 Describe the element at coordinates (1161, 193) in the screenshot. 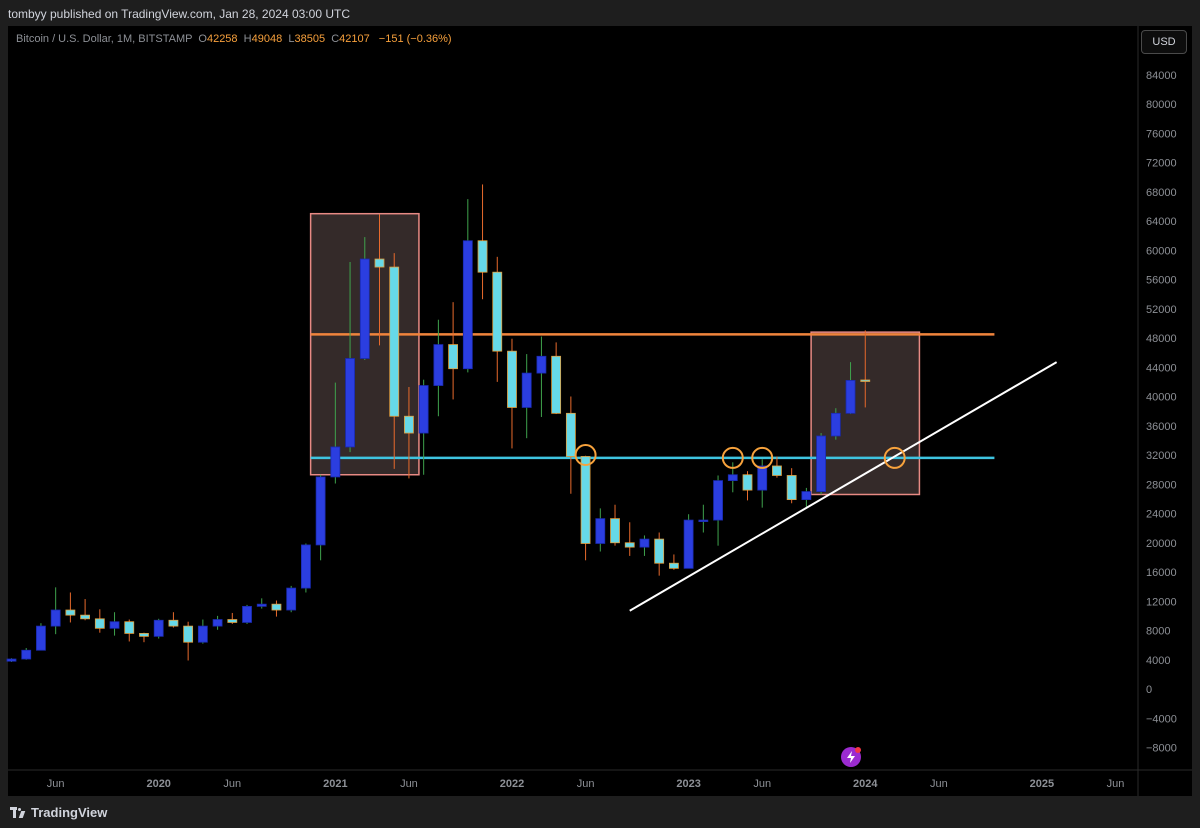

I see `y-tick-label: 68000` at that location.